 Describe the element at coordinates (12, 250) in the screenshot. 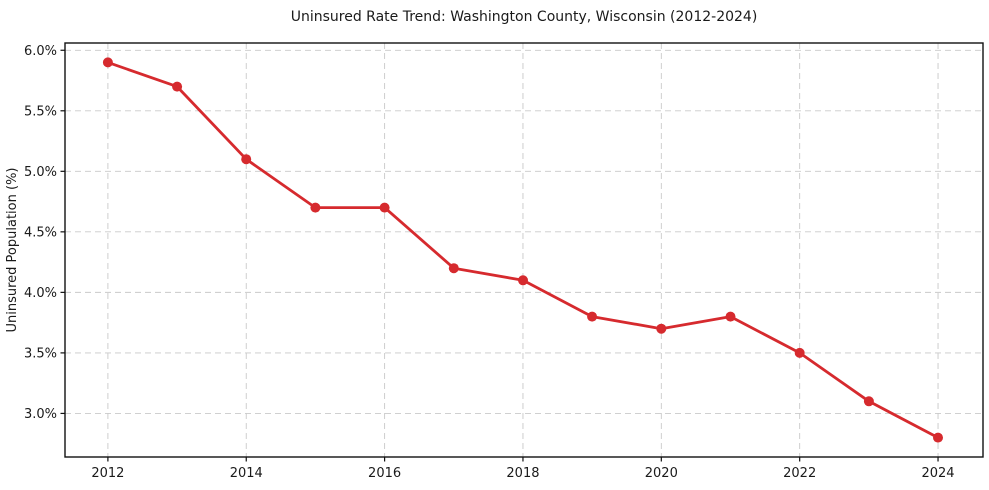

I see `y-axis-label: Uninsured Population (%)` at that location.